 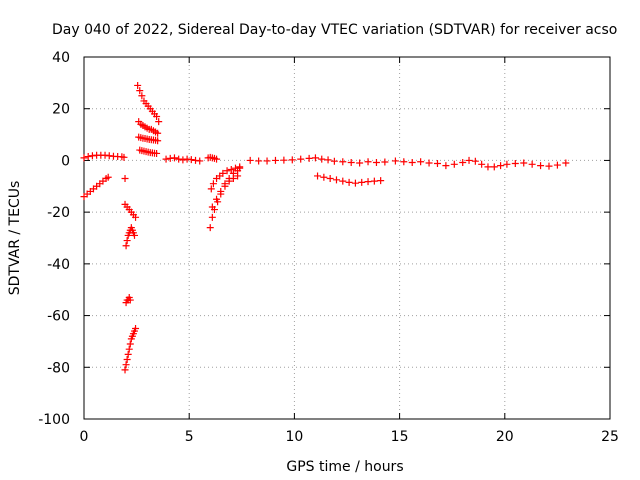 What do you see at coordinates (441, 163) in the screenshot?
I see `series-arc-s` at bounding box center [441, 163].